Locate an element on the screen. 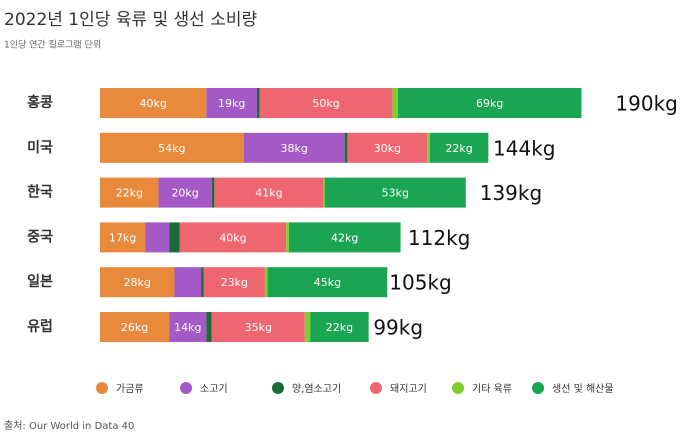  segment-label: 35kg is located at coordinates (258, 327).